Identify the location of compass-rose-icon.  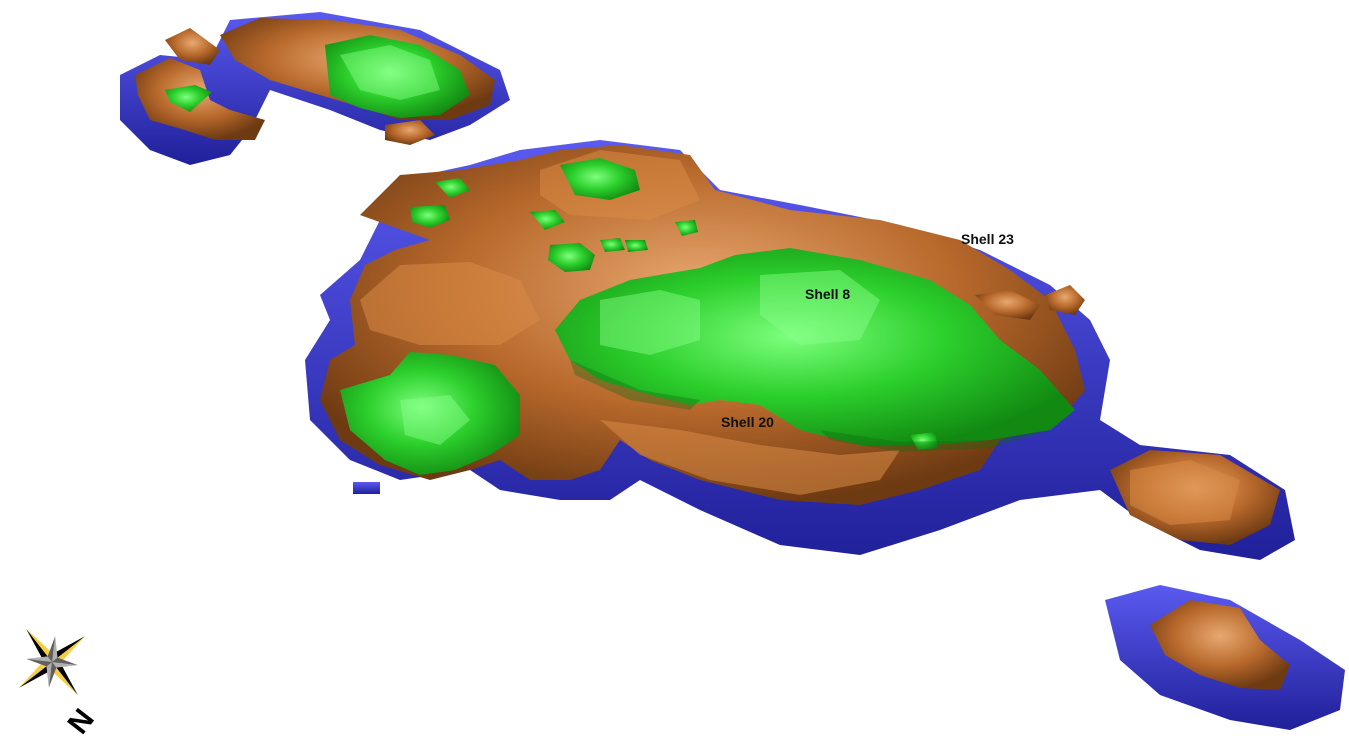
(52, 662).